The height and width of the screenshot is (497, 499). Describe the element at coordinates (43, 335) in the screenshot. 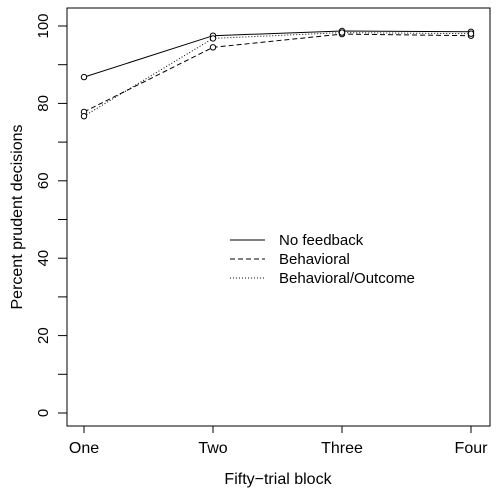

I see `y-tick-label: 20` at that location.